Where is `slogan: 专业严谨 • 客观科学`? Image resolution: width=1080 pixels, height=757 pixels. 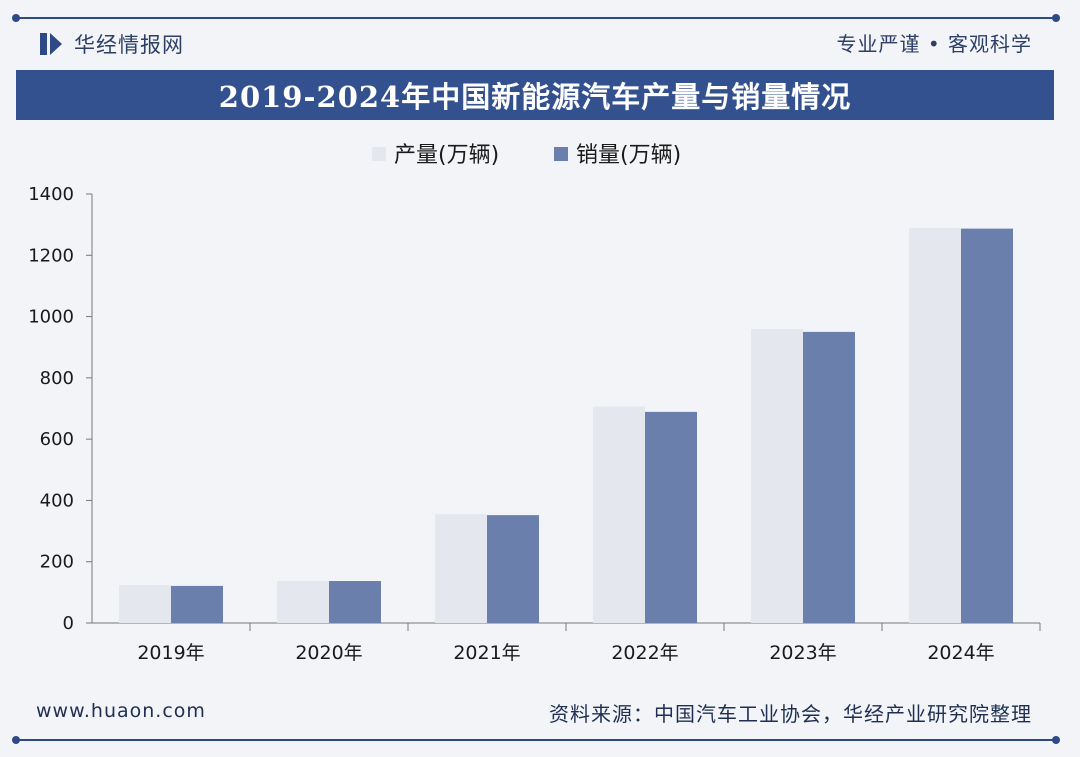
slogan: 专业严谨 • 客观科学 is located at coordinates (934, 44).